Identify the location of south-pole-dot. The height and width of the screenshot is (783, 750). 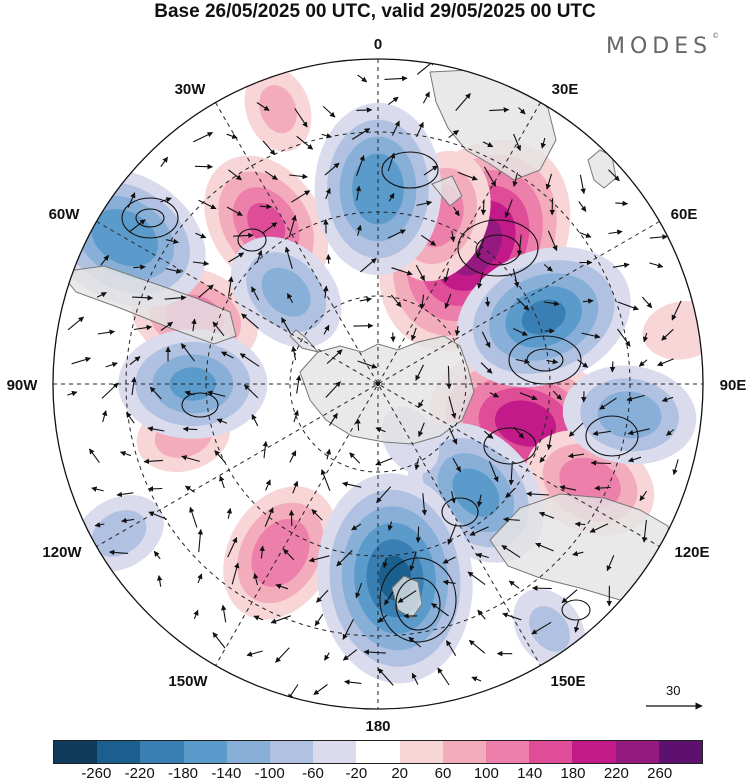
(378, 384).